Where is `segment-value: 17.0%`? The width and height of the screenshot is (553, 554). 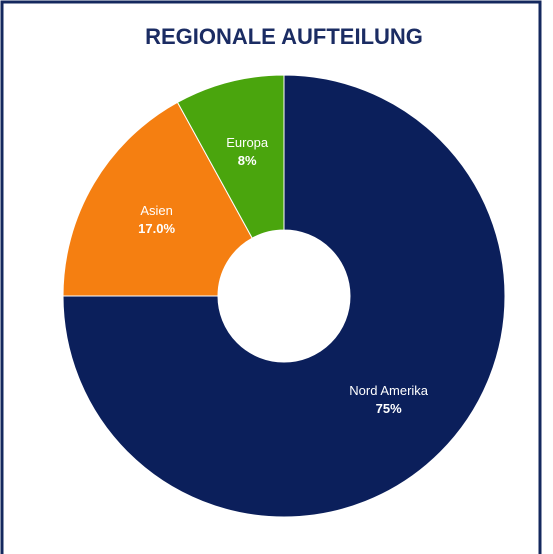
segment-value: 17.0% is located at coordinates (156, 228).